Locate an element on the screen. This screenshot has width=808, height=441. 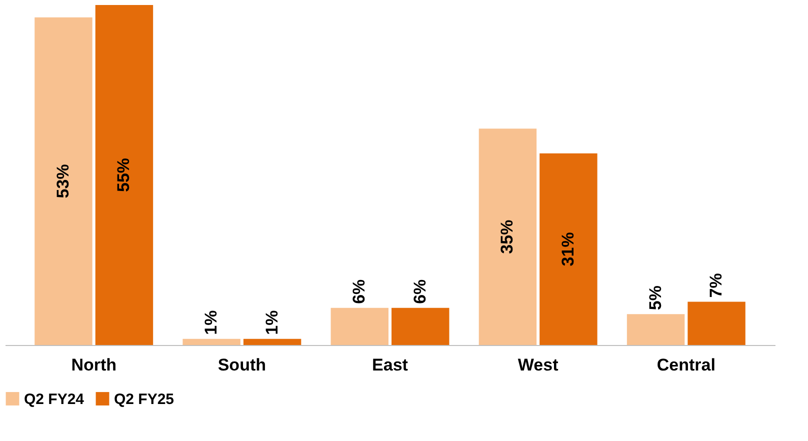
x-tick-label: Central is located at coordinates (686, 365).